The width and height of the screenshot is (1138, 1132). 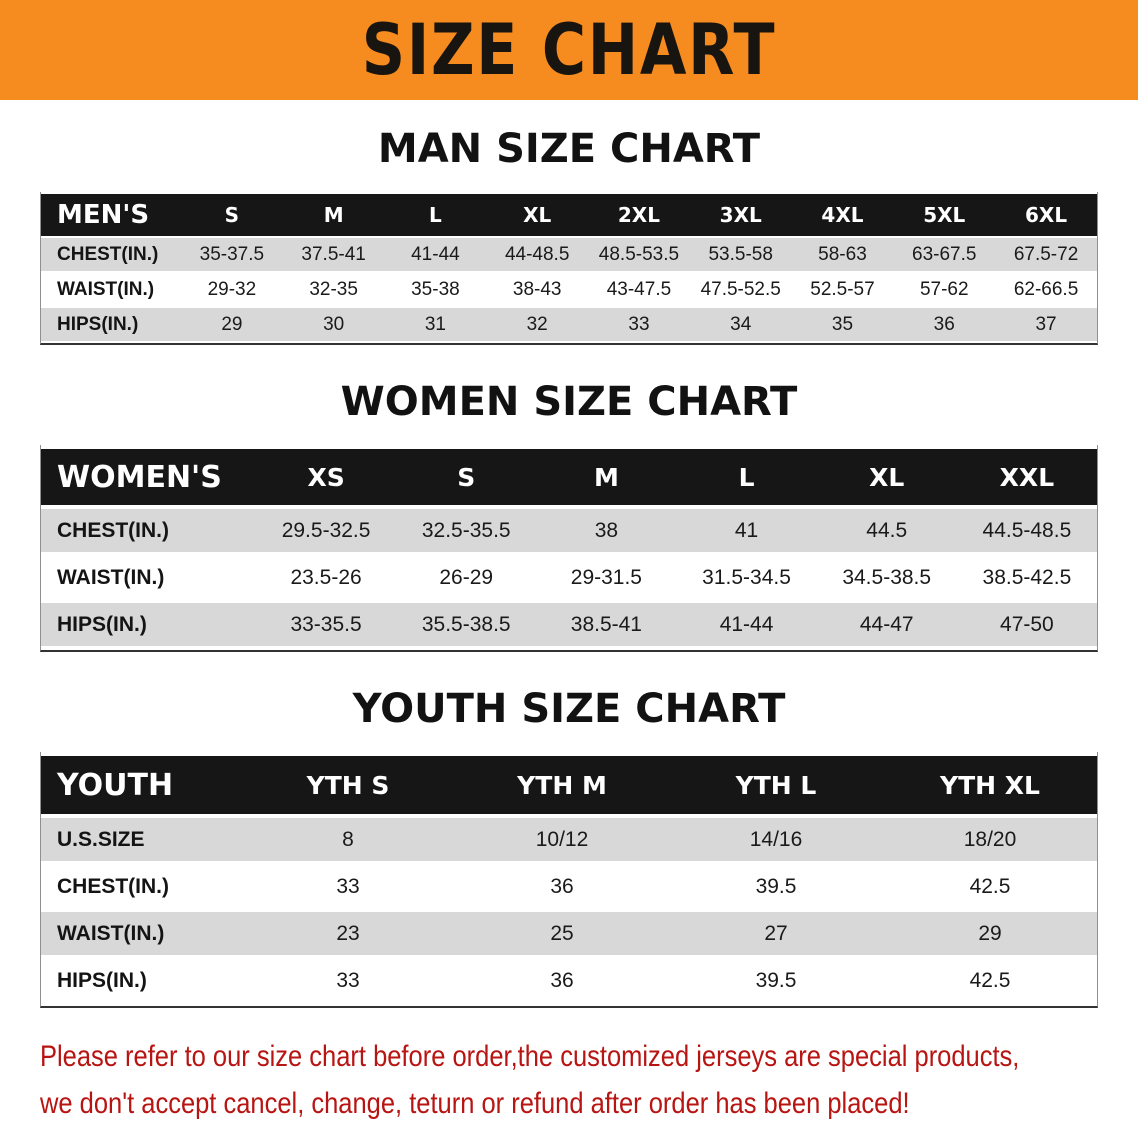 What do you see at coordinates (141, 785) in the screenshot?
I see `table-title-cell: YOUTH` at bounding box center [141, 785].